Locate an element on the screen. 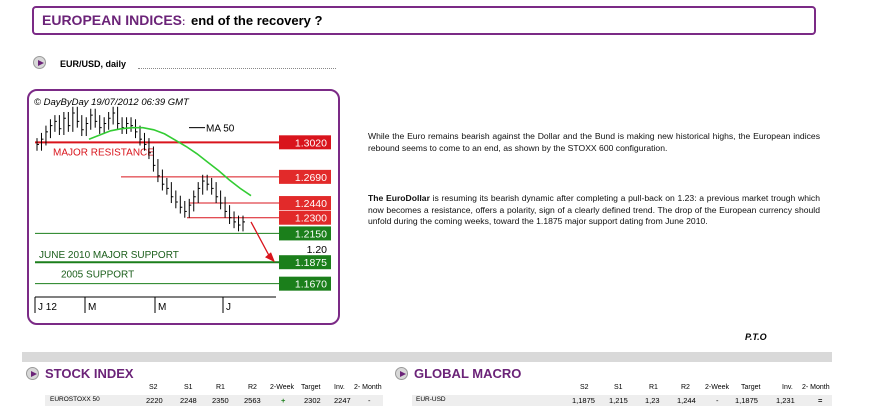 Image resolution: width=880 pixels, height=407 pixels. level-value: 1.2440 is located at coordinates (311, 204).